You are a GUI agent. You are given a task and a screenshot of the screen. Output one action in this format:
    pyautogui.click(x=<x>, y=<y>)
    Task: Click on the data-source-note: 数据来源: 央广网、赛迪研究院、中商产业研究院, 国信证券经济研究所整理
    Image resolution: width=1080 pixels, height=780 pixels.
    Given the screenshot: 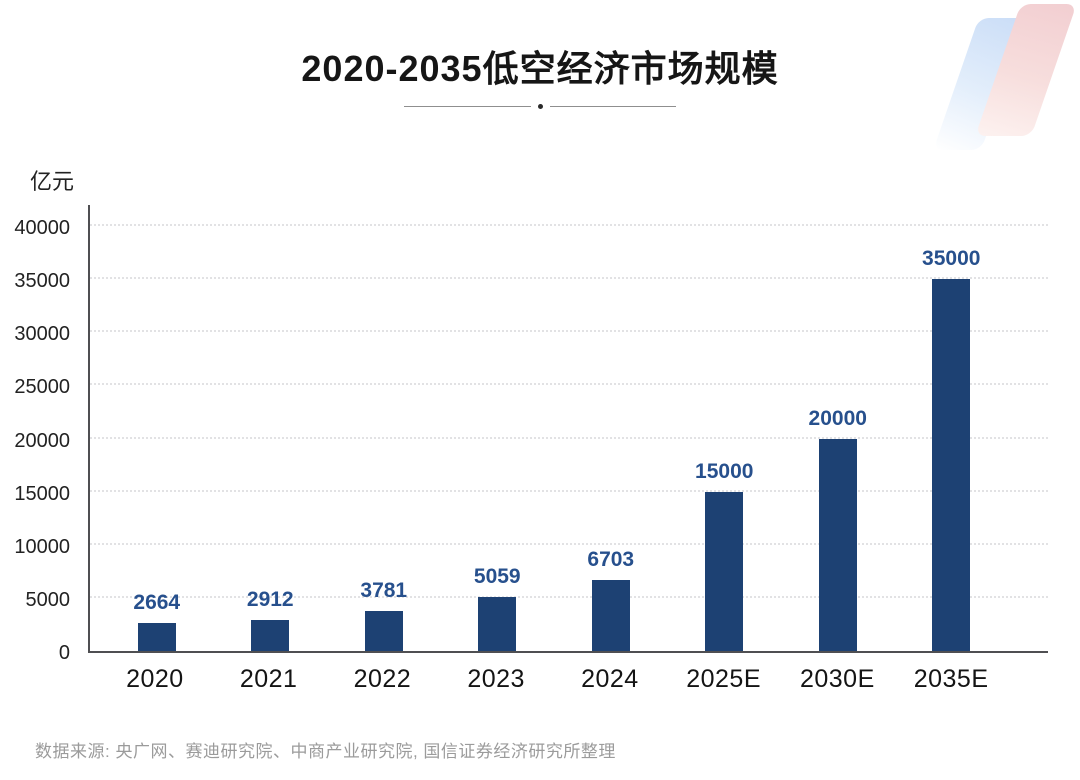 What is the action you would take?
    pyautogui.click(x=325, y=751)
    